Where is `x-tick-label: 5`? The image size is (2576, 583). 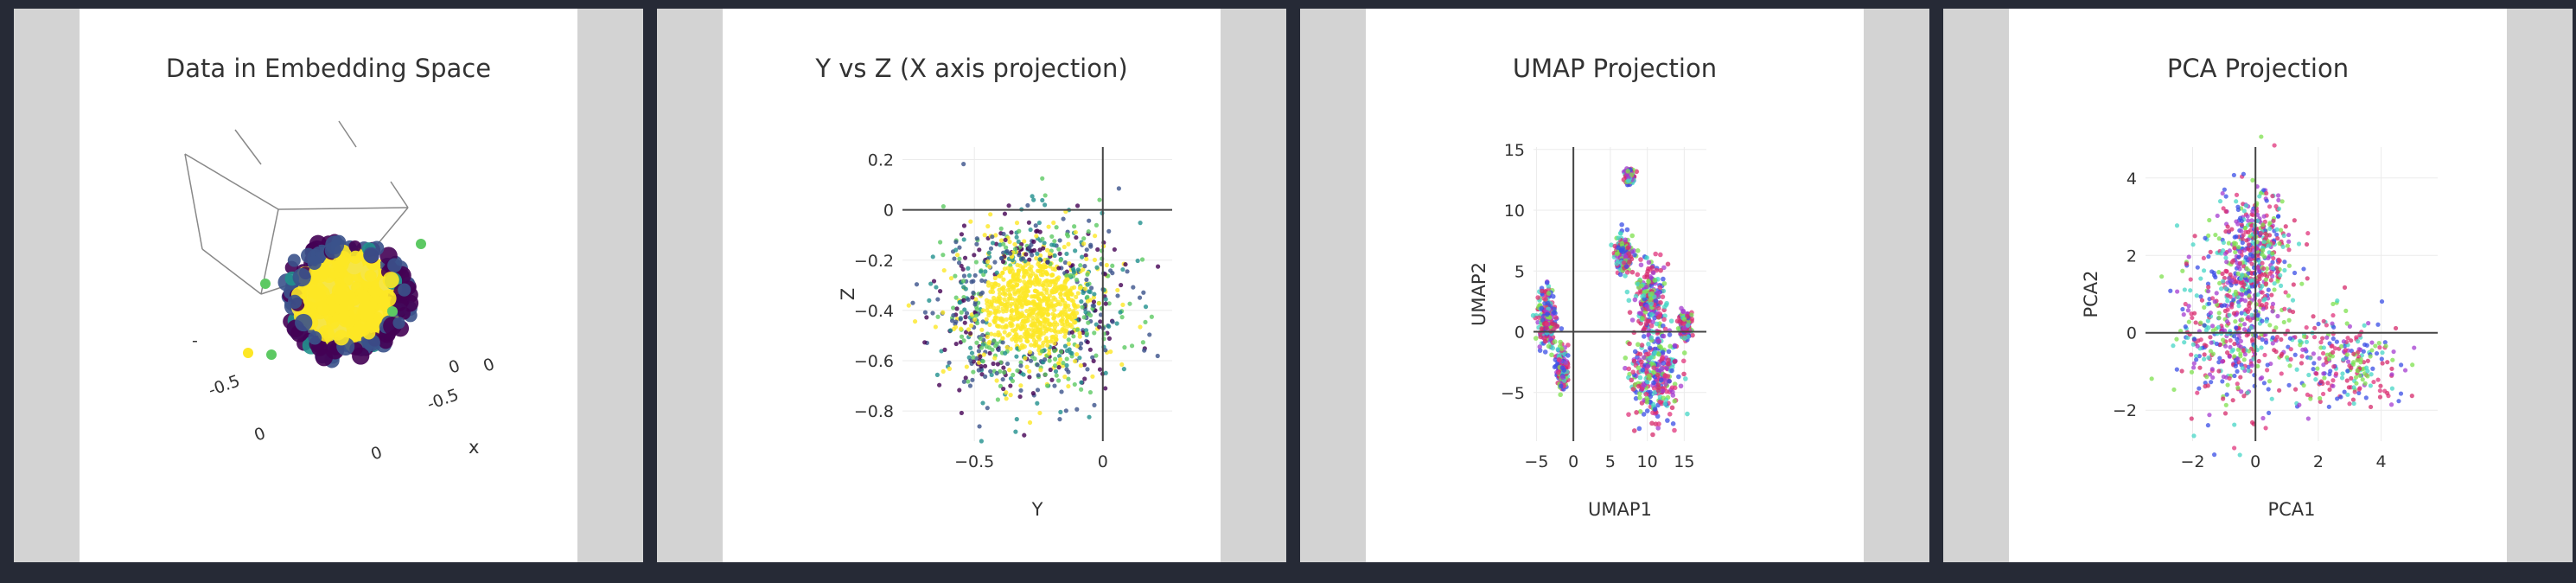 x-tick-label: 5 is located at coordinates (1610, 461).